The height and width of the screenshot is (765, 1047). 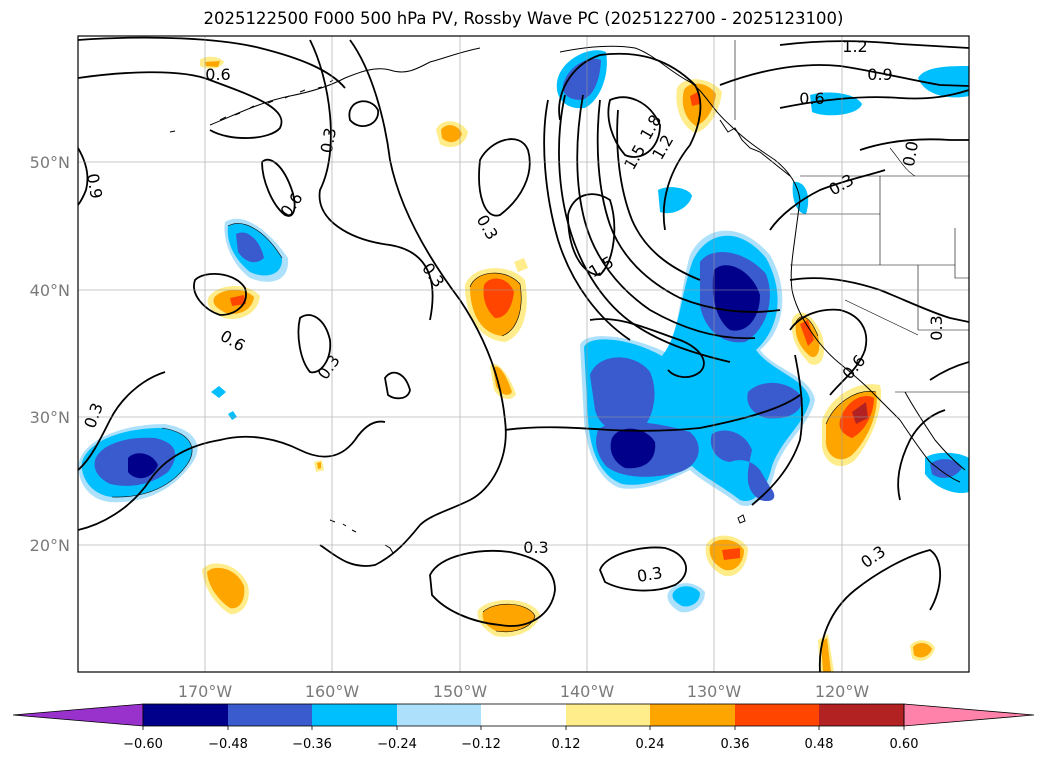 What do you see at coordinates (205, 691) in the screenshot?
I see `lon-label-170w: 170°W` at bounding box center [205, 691].